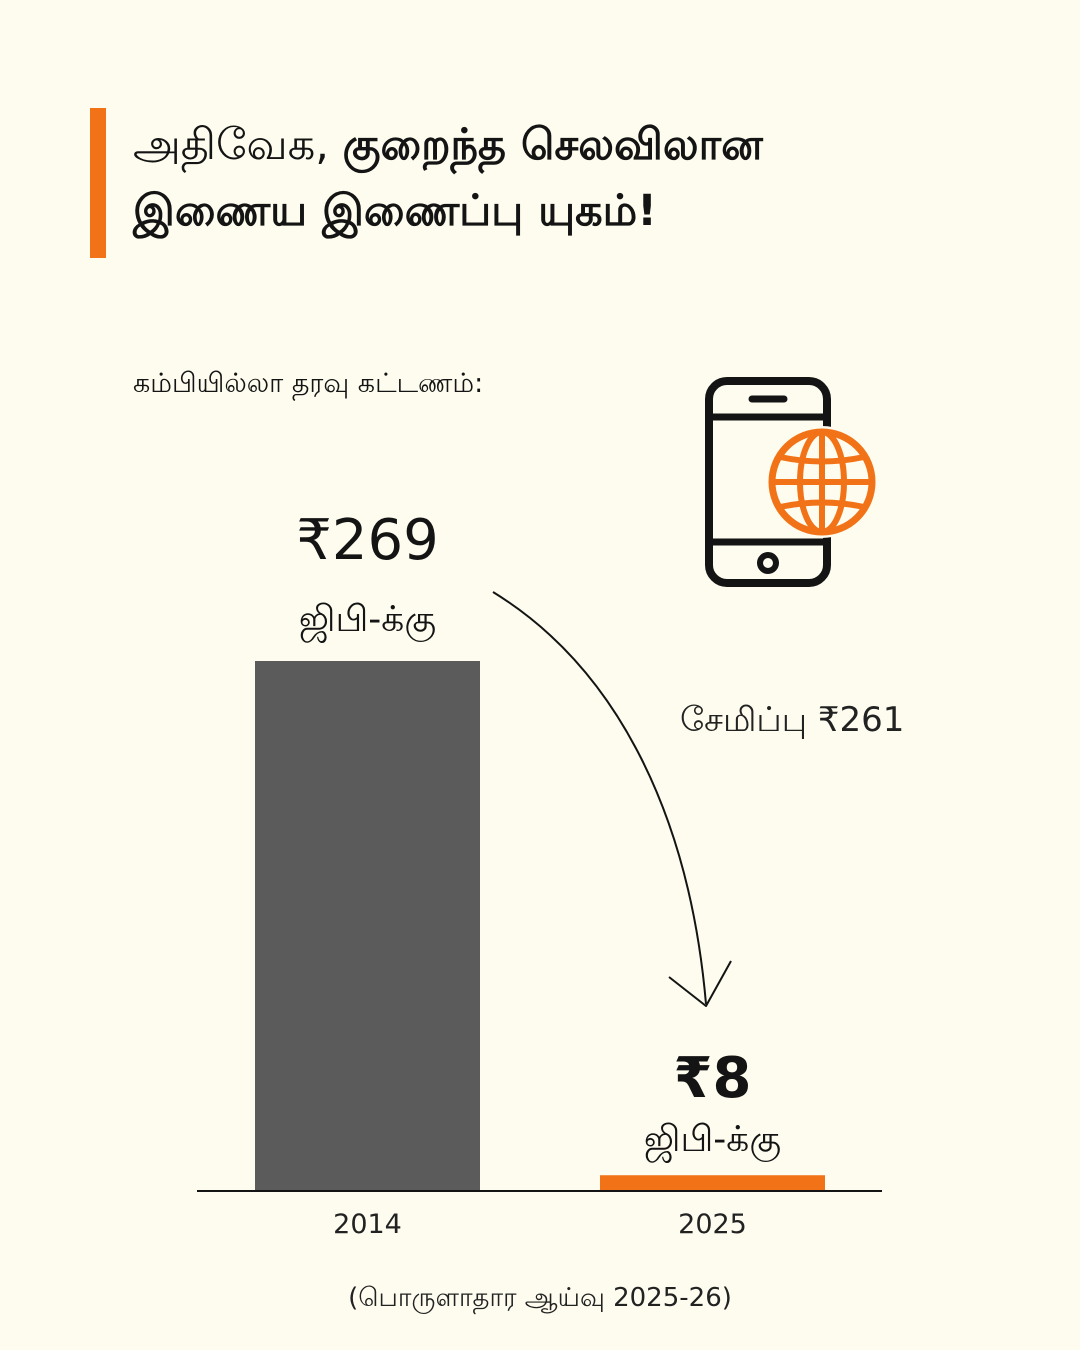  What do you see at coordinates (231, 145) in the screenshot?
I see `headline-light: அதிவேக,` at bounding box center [231, 145].